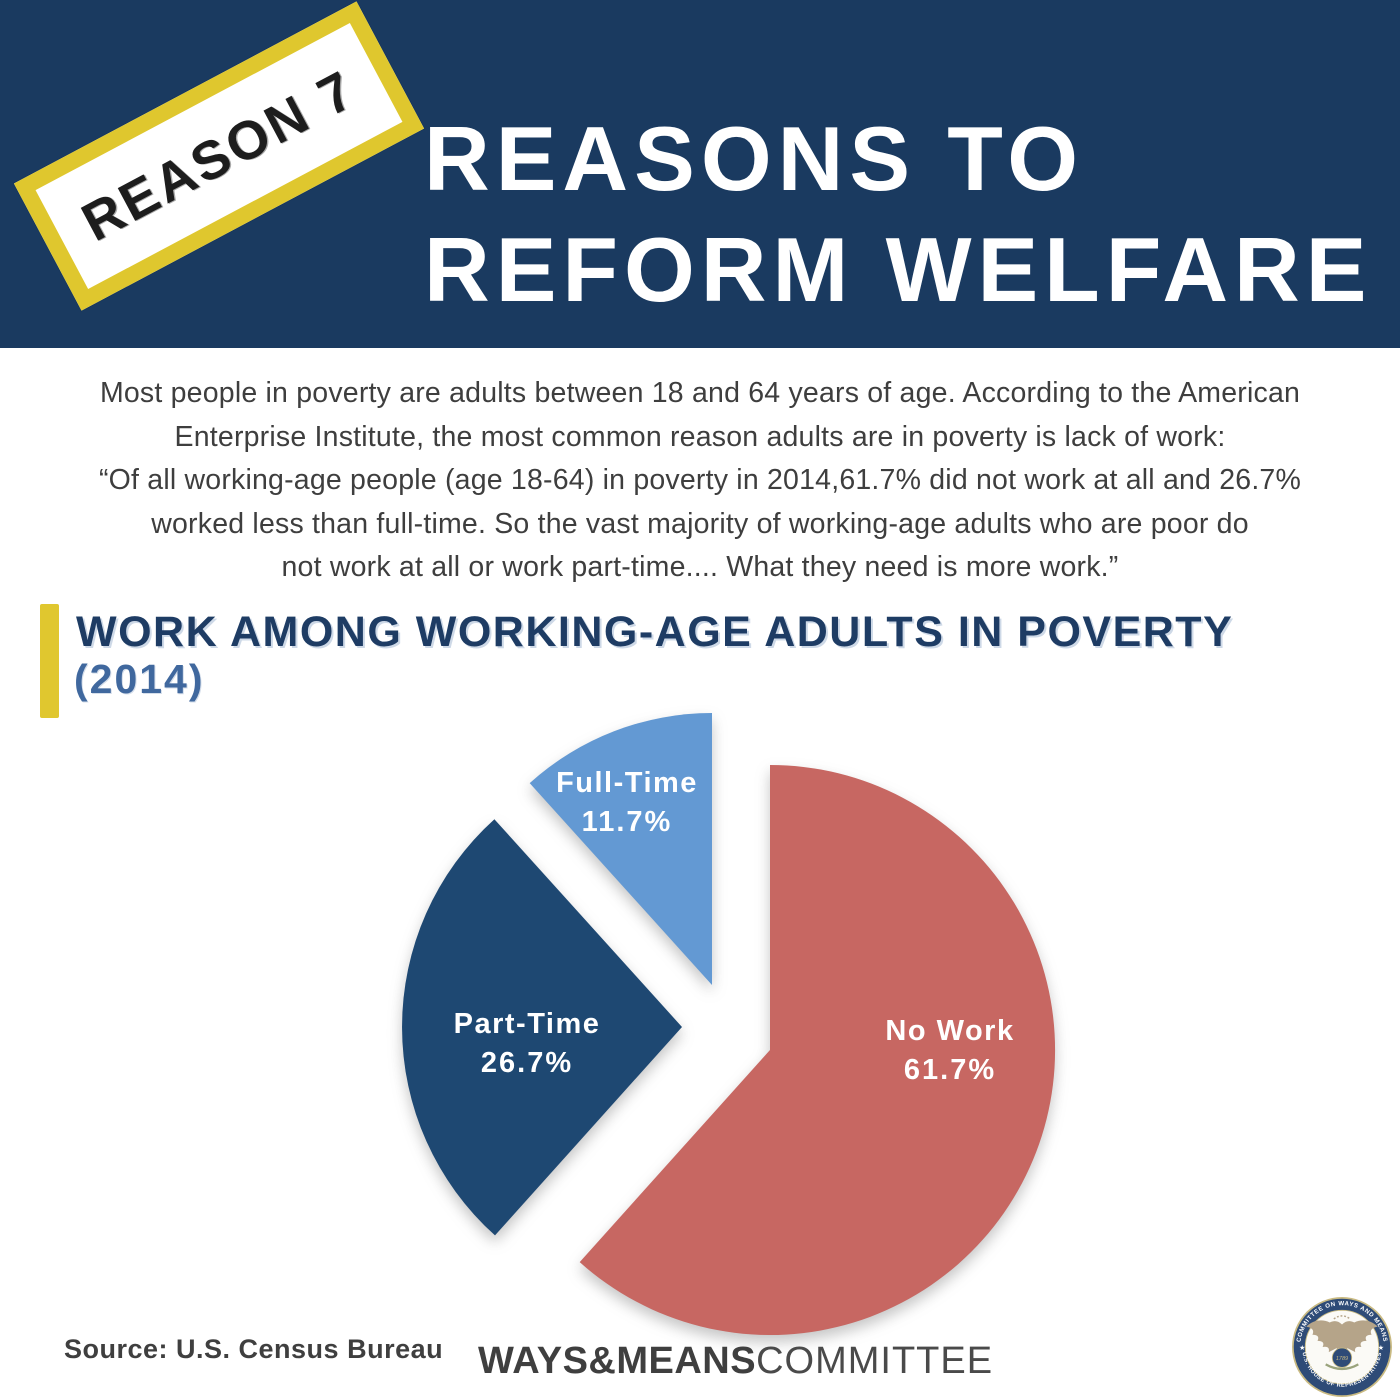  What do you see at coordinates (527, 1024) in the screenshot?
I see `pie-label-part-time-name: Part-Time` at bounding box center [527, 1024].